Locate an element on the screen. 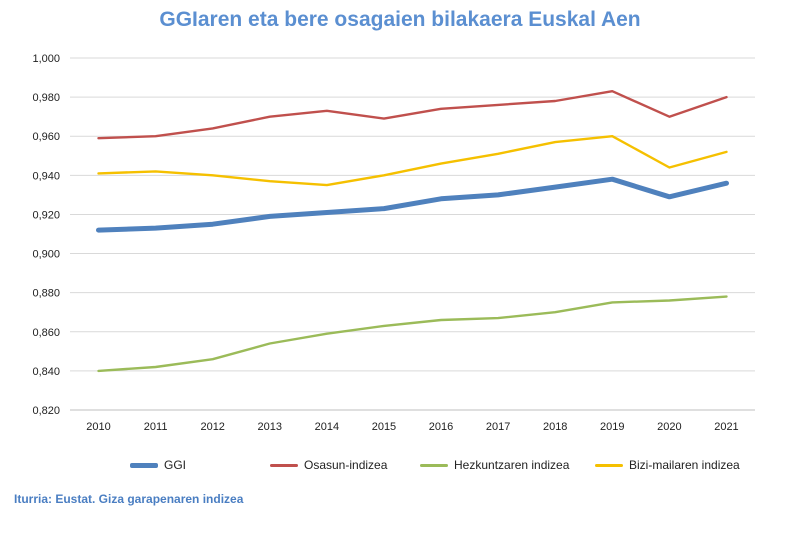  series-line-hezkuntzaren-indizea is located at coordinates (412, 334).